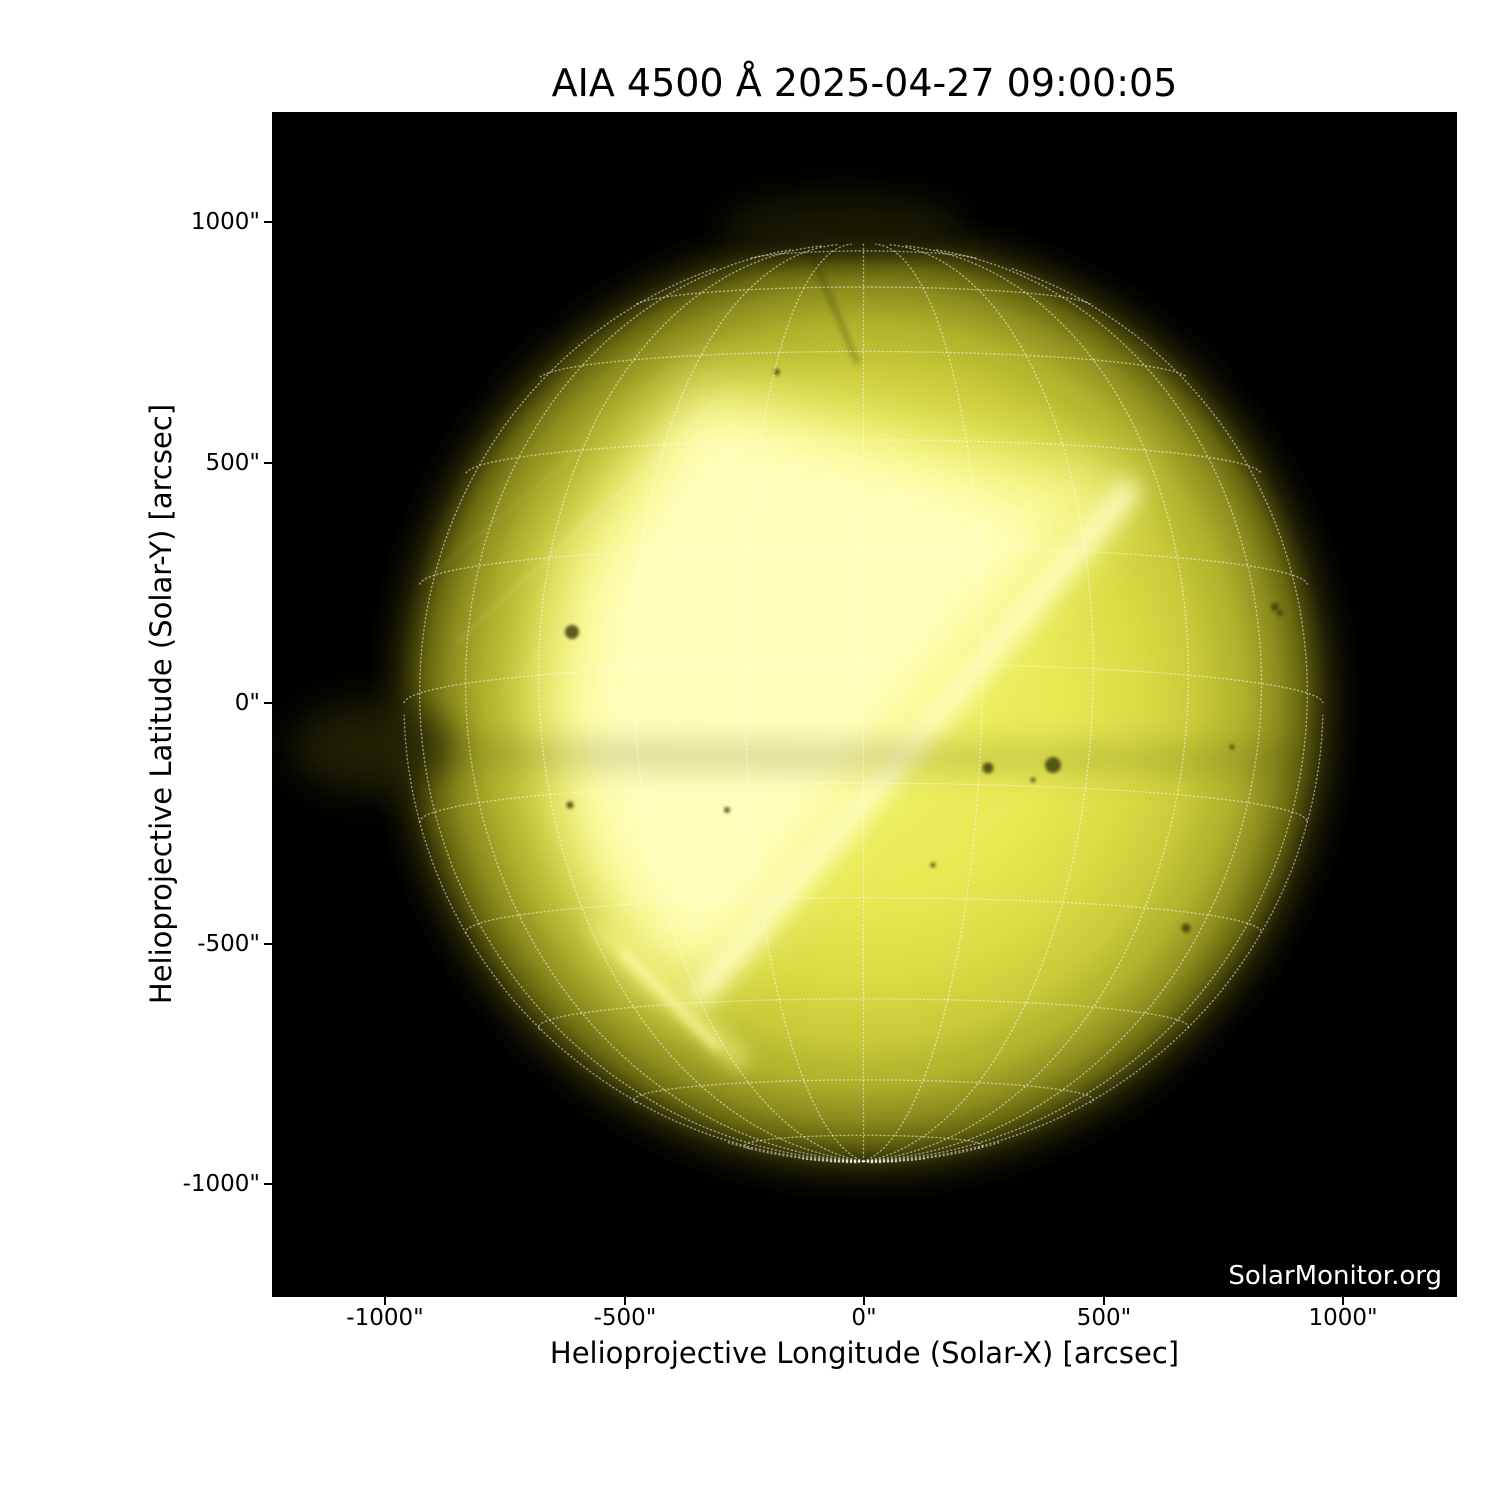 The image size is (1500, 1500). Describe the element at coordinates (225, 222) in the screenshot. I see `y-tick-label: 1000"` at that location.